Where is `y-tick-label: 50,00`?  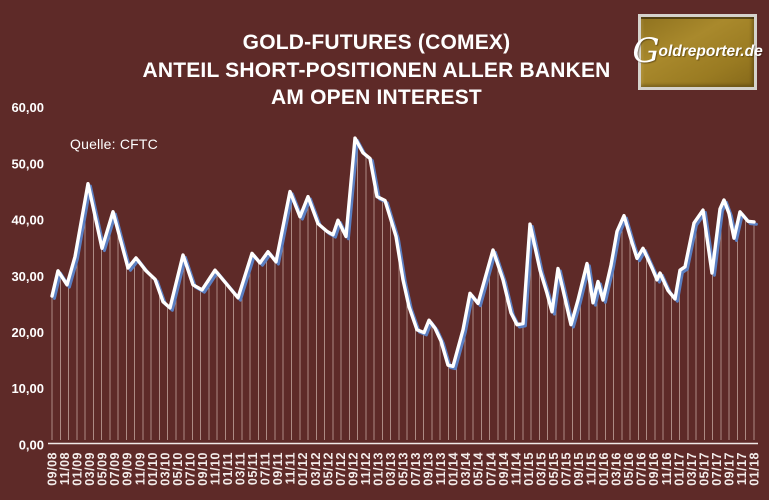 y-tick-label: 50,00 is located at coordinates (27, 163).